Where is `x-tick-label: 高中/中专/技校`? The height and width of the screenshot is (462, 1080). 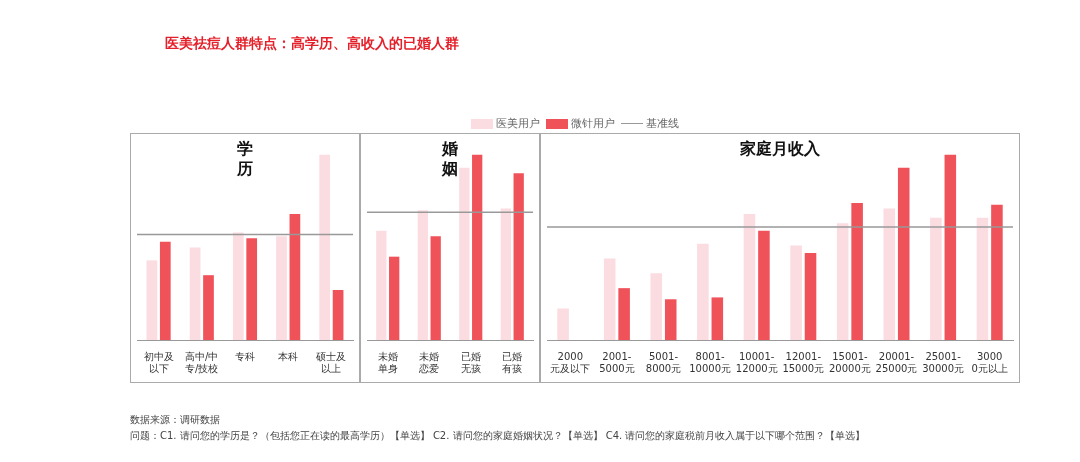 x-tick-label: 高中/中专/技校 is located at coordinates (202, 362).